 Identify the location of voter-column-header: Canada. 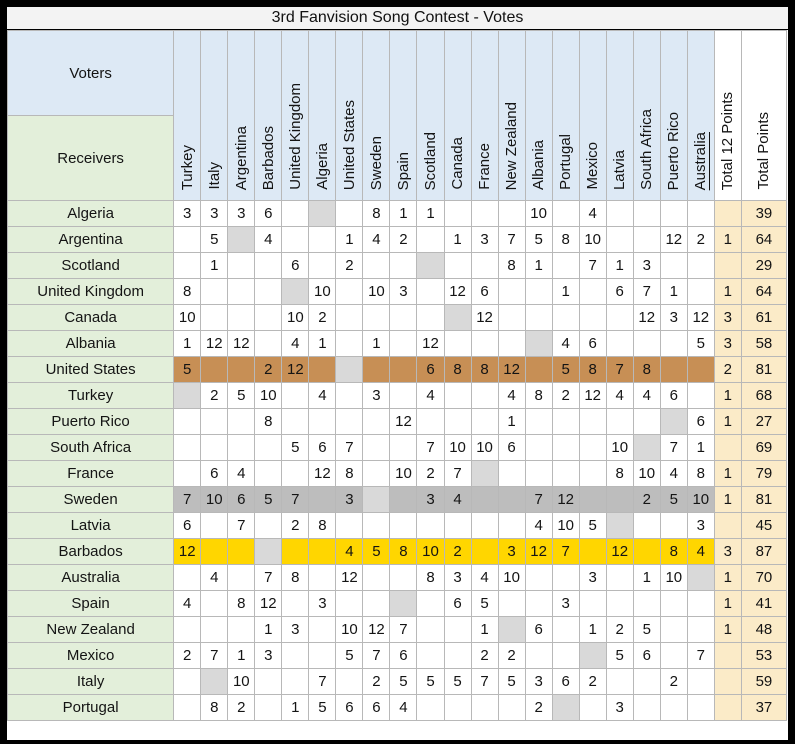
(457, 115).